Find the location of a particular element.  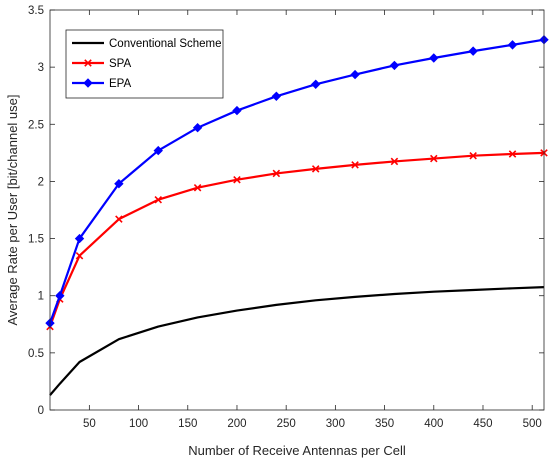

x-tick-label: 150 is located at coordinates (187, 424).